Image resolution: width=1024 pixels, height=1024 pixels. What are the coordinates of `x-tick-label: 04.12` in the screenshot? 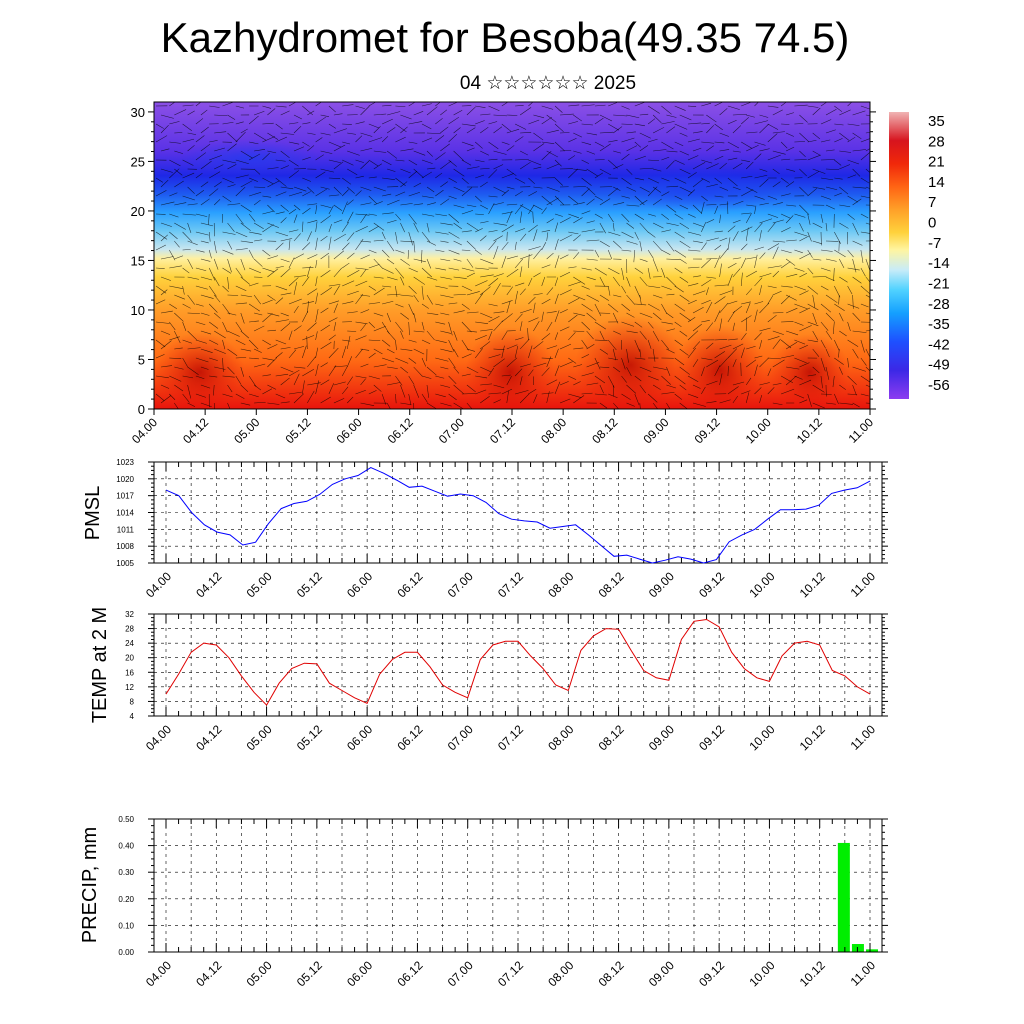 It's located at (208, 973).